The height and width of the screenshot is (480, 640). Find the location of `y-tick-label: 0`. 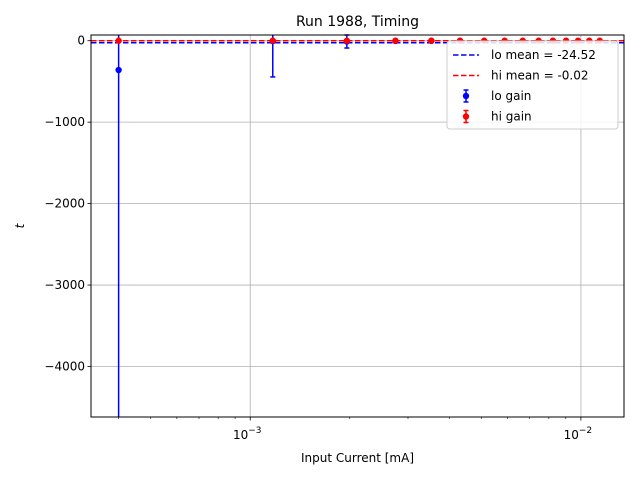

y-tick-label: 0 is located at coordinates (81, 41).